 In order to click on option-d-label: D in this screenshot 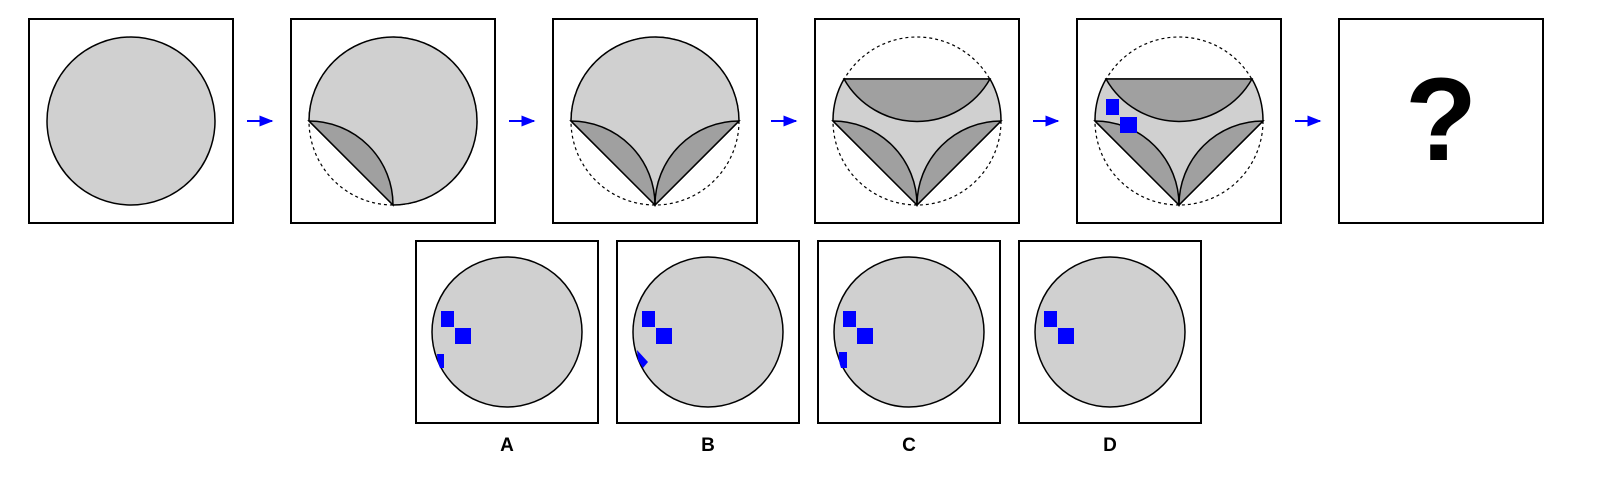, I will do `click(1110, 445)`.